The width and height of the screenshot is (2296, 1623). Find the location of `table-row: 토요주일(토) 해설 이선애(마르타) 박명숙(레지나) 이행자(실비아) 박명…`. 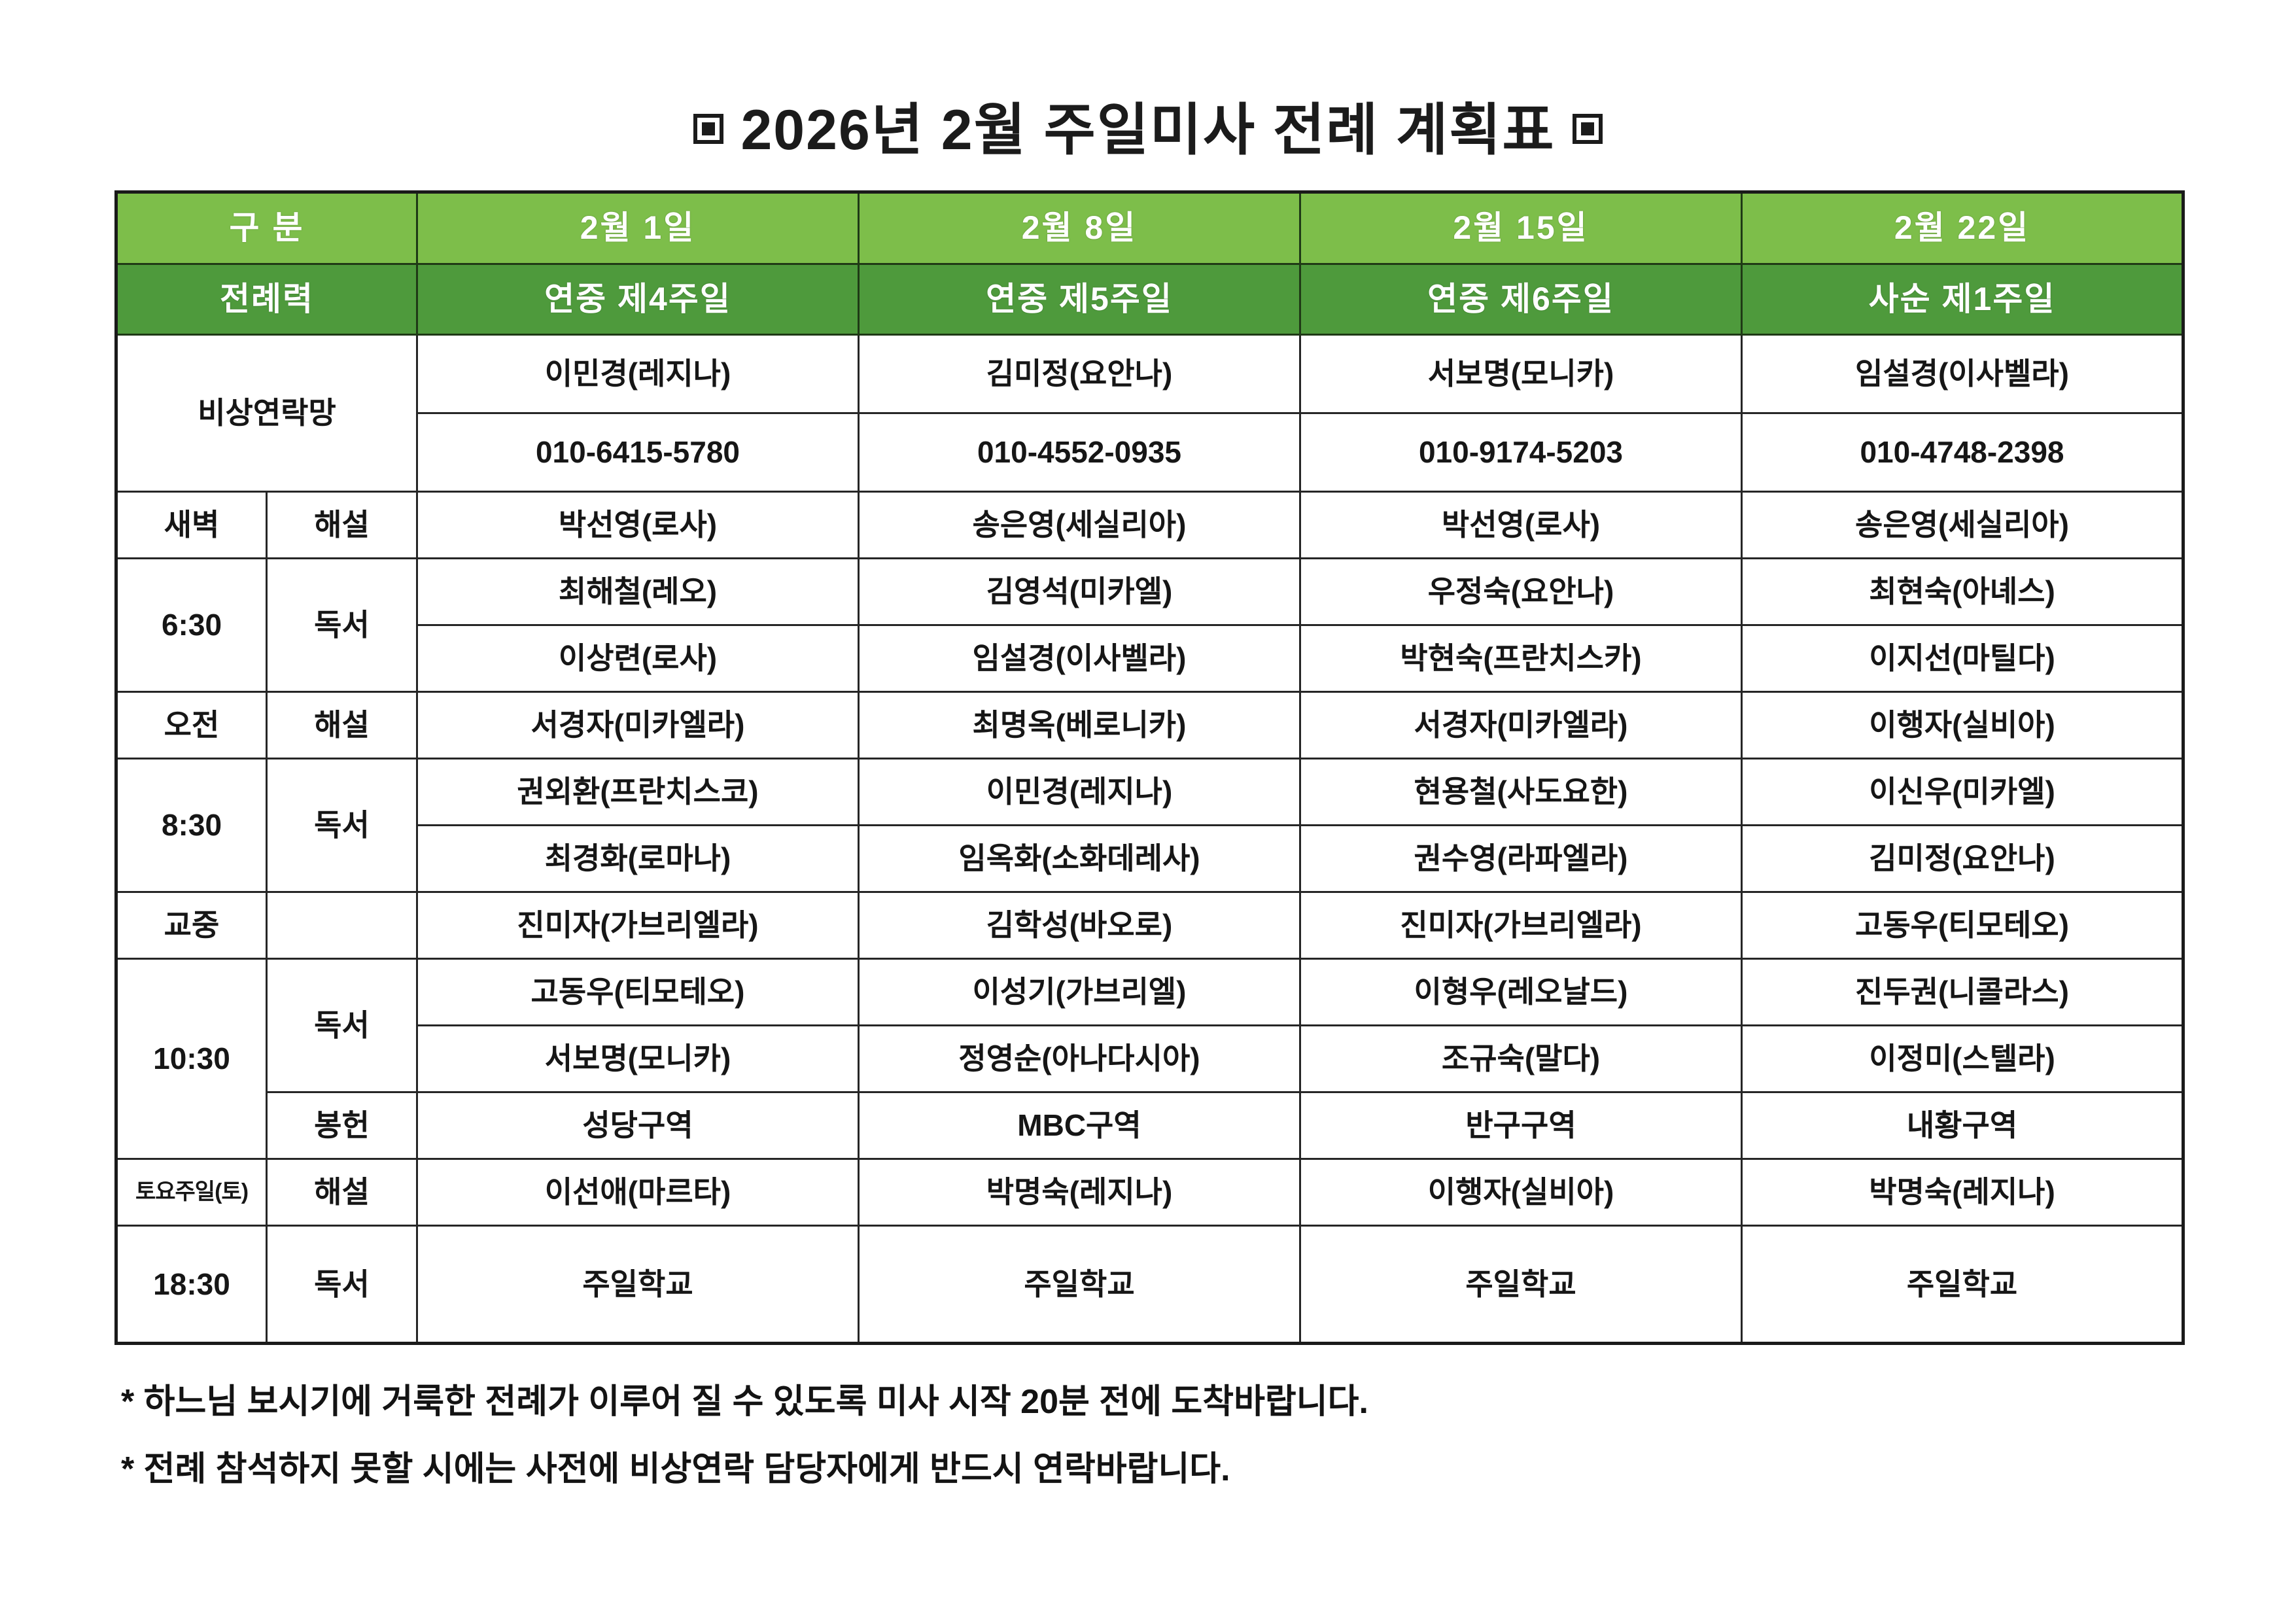

table-row: 토요주일(토) 해설 이선애(마르타) 박명숙(레지나) 이행자(실비아) 박명… is located at coordinates (1149, 1193).